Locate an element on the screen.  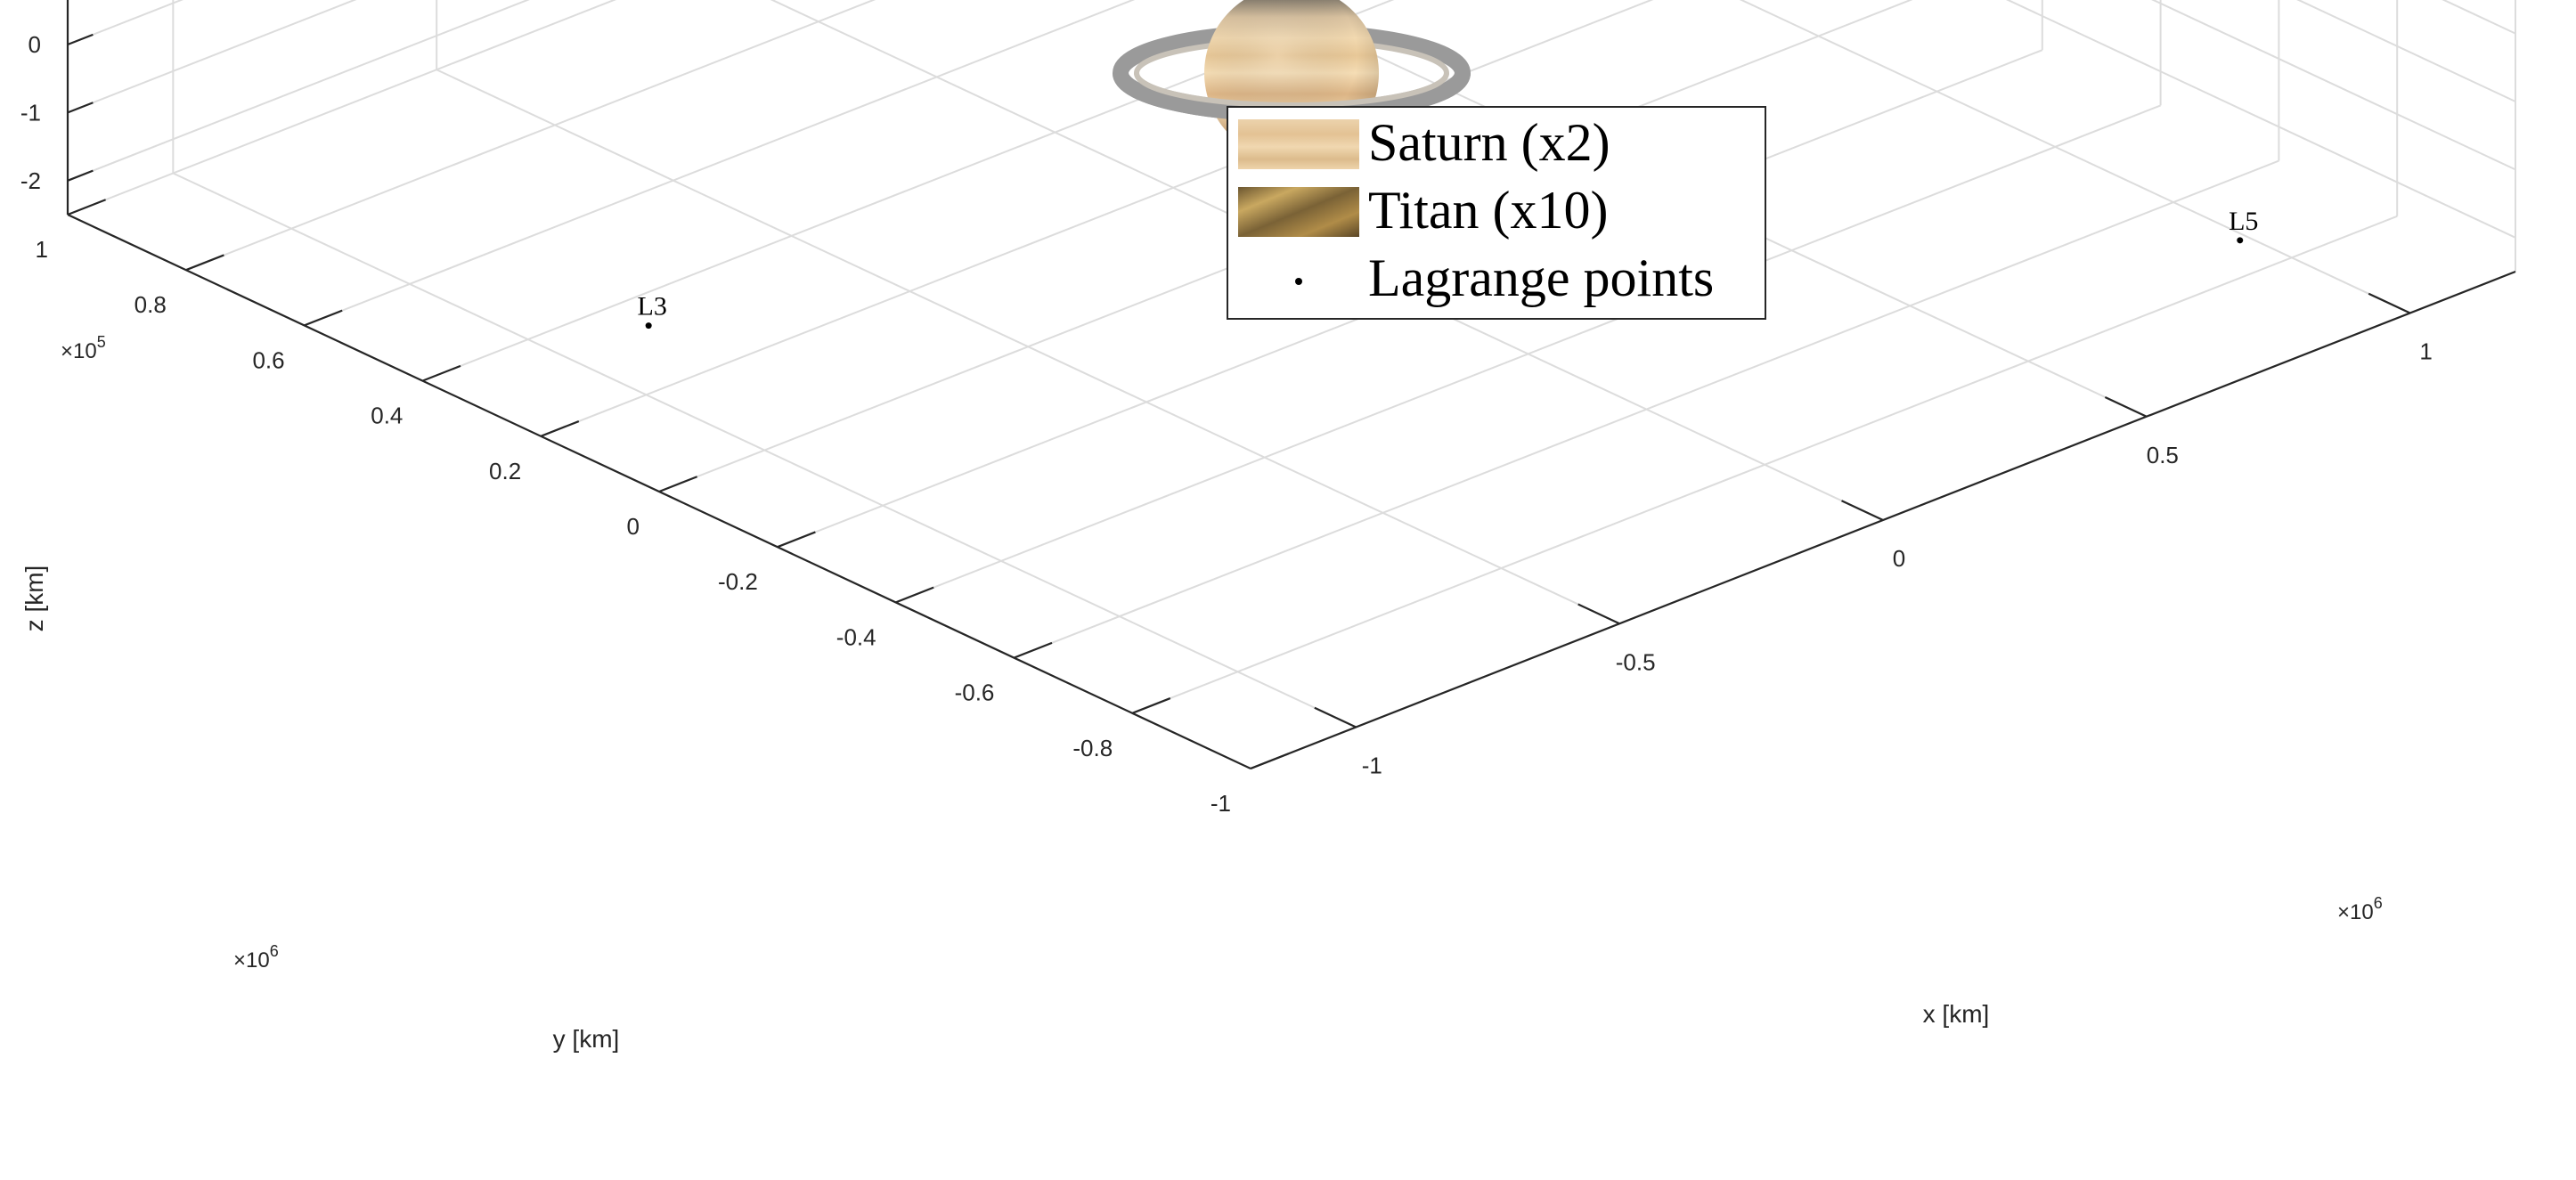
y-tick-label: -0.6 is located at coordinates (975, 693).